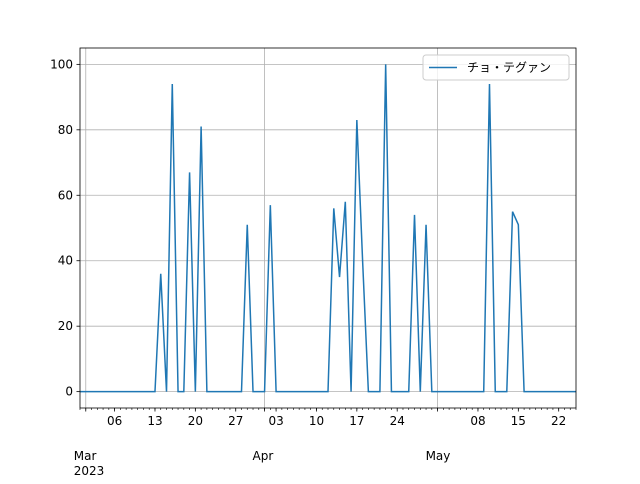 The width and height of the screenshot is (640, 484). I want to click on x-tick-label-line: 20, so click(195, 421).